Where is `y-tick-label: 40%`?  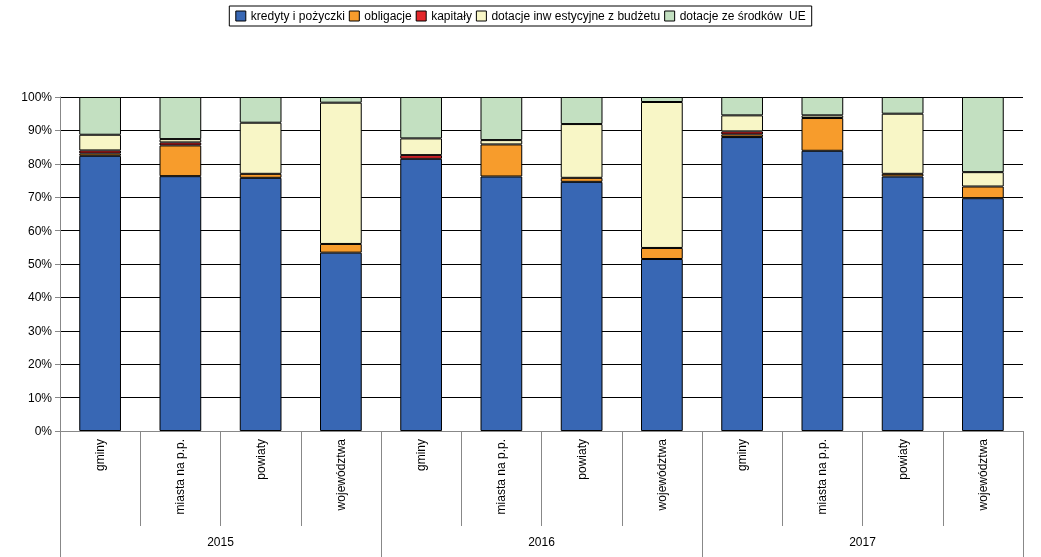
y-tick-label: 40% is located at coordinates (40, 297).